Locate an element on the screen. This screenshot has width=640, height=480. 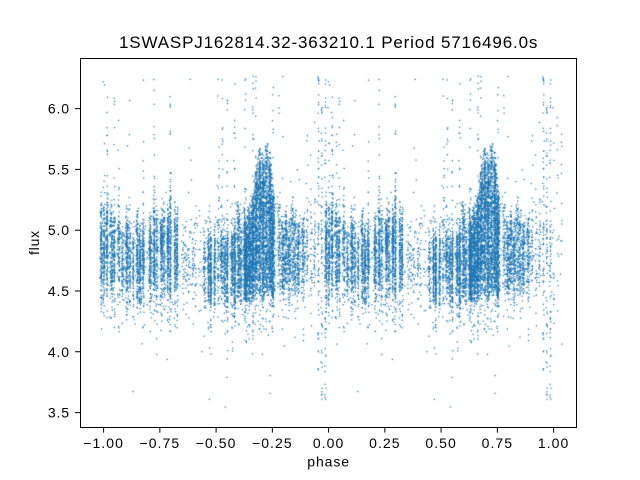
svg-text: 1.00 is located at coordinates (553, 443).